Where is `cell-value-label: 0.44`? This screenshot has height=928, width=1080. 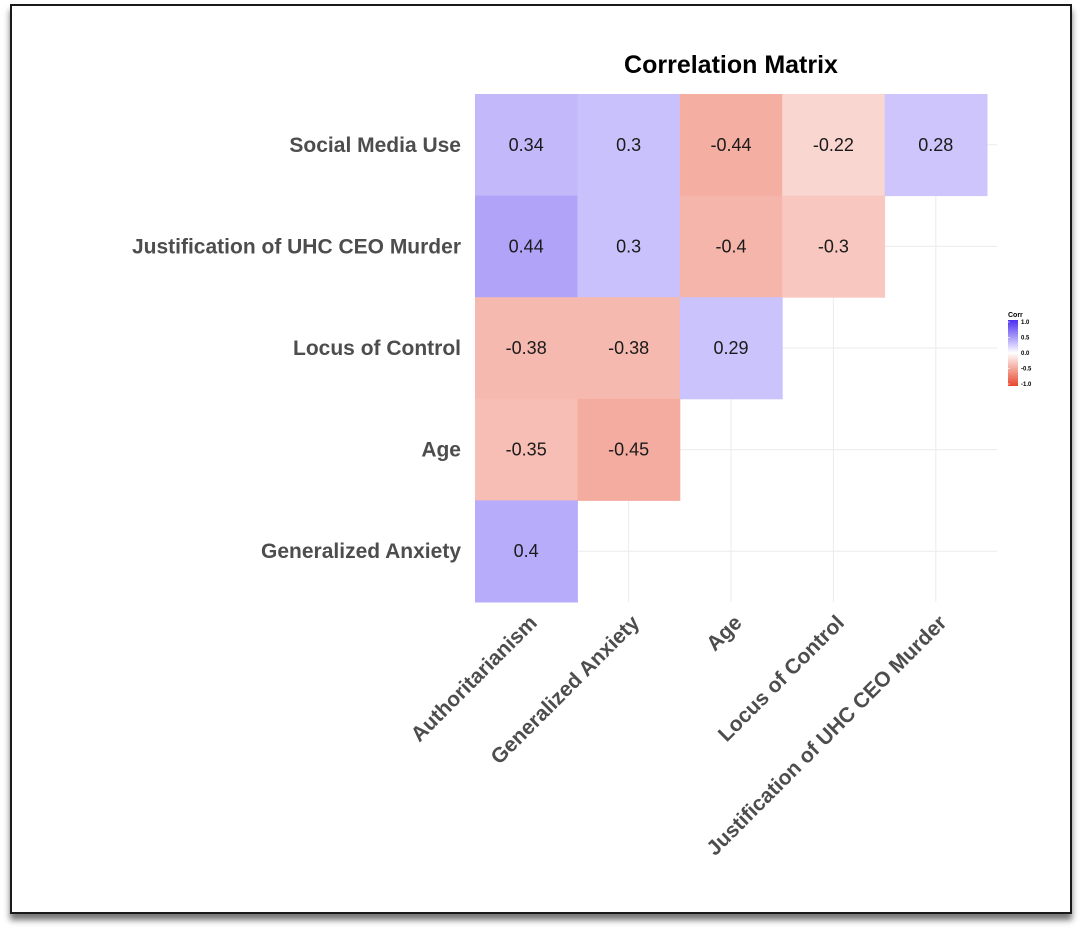
cell-value-label: 0.44 is located at coordinates (526, 246).